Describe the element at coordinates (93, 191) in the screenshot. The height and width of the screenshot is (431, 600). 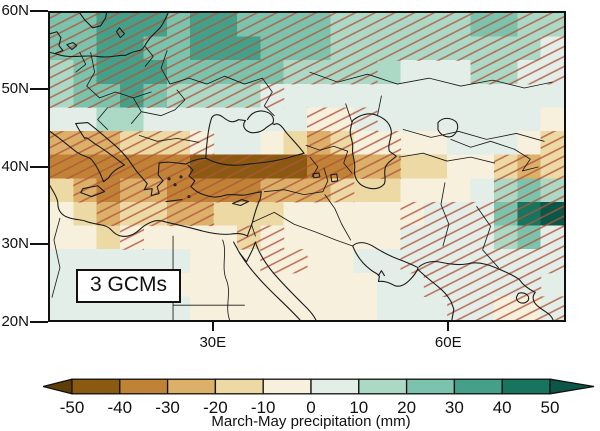
I see `coast-sicily` at that location.